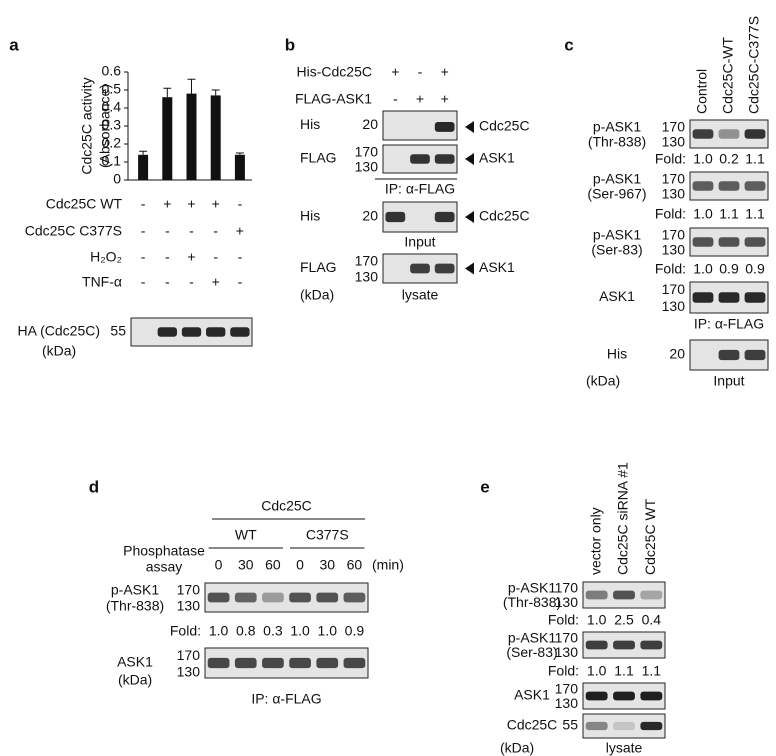 The image size is (776, 756). Describe the element at coordinates (112, 107) in the screenshot. I see `y-tick-label: 0.4` at that location.